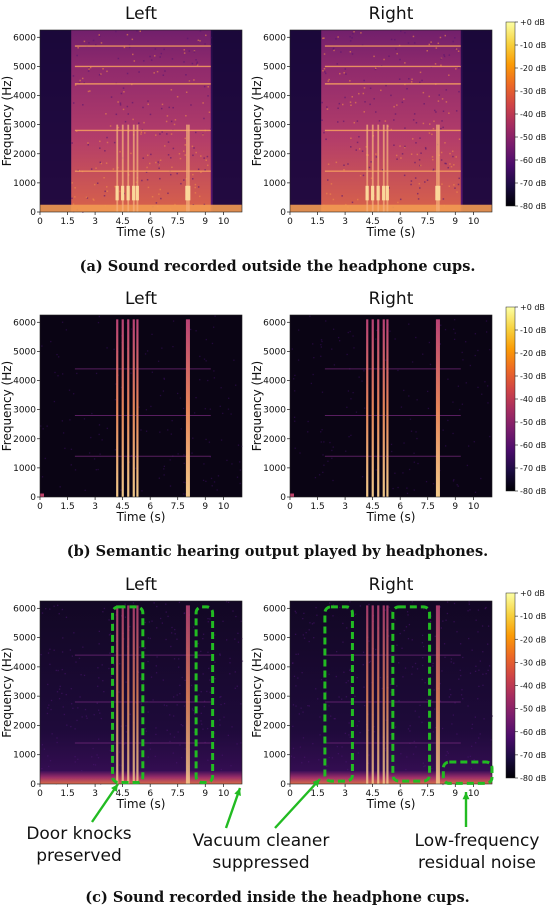 This screenshot has width=555, height=913. I want to click on y-tick-label: 1000, so click(24, 469).